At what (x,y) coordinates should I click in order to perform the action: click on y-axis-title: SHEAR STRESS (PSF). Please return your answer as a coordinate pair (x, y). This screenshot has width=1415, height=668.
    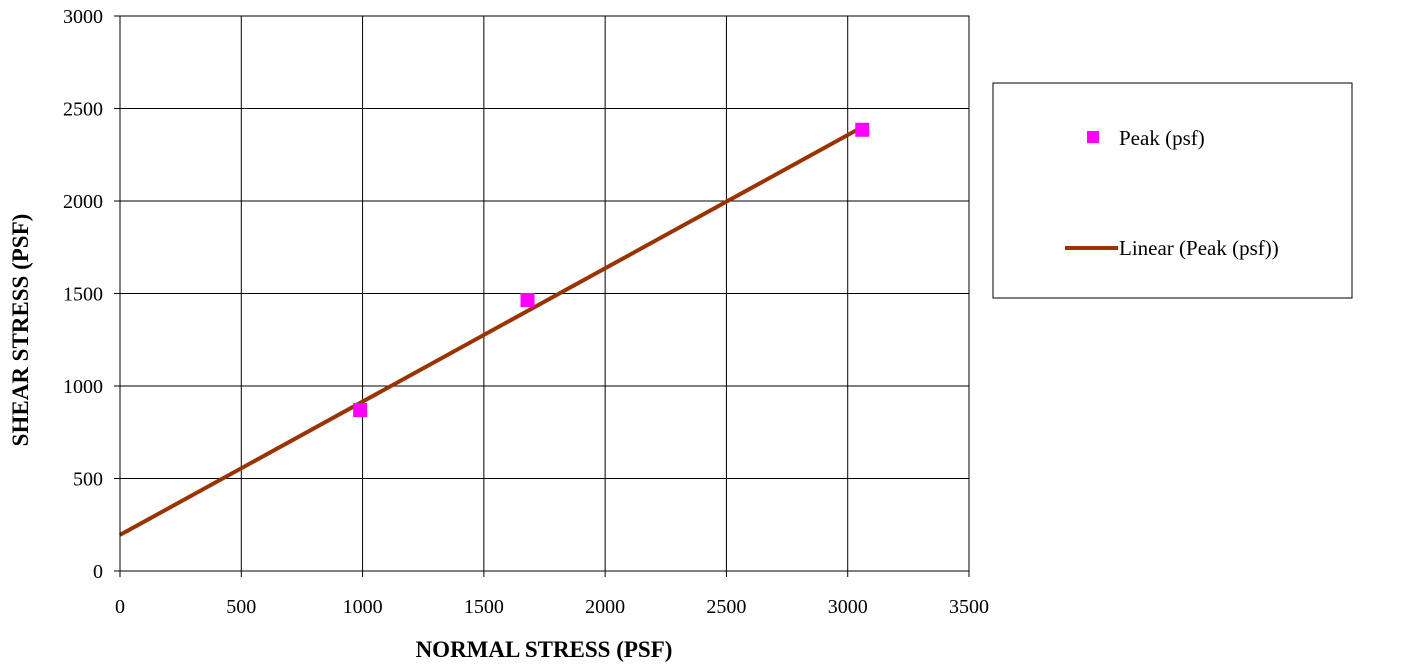
    Looking at the image, I should click on (20, 330).